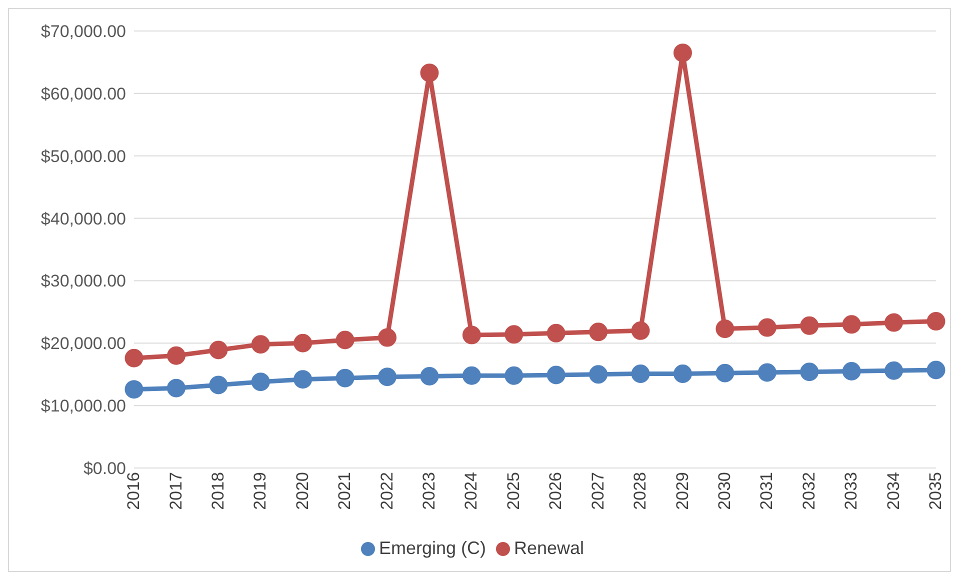 The image size is (957, 578). What do you see at coordinates (344, 491) in the screenshot?
I see `x-tick-label: 2021` at bounding box center [344, 491].